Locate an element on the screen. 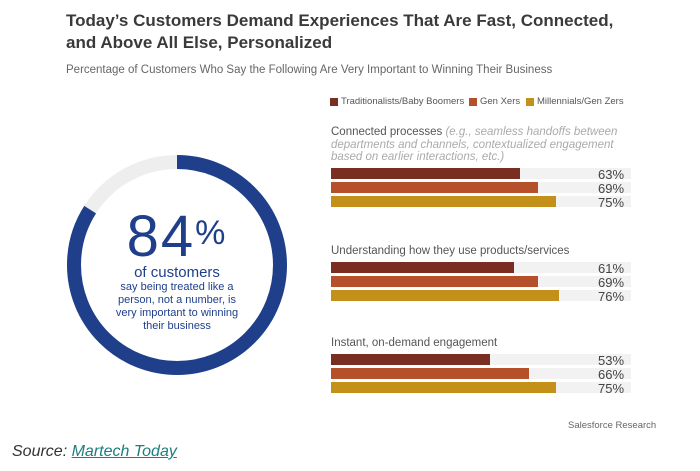 The width and height of the screenshot is (700, 471). value-label-connected-genx: 69% is located at coordinates (611, 188).